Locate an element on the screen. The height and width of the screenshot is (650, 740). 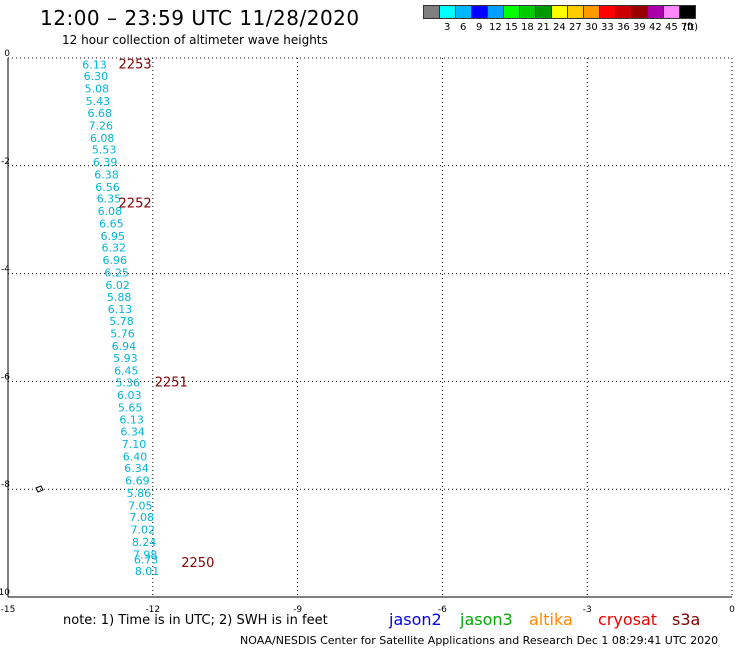
wave-height-label: 6.03 is located at coordinates (129, 395).